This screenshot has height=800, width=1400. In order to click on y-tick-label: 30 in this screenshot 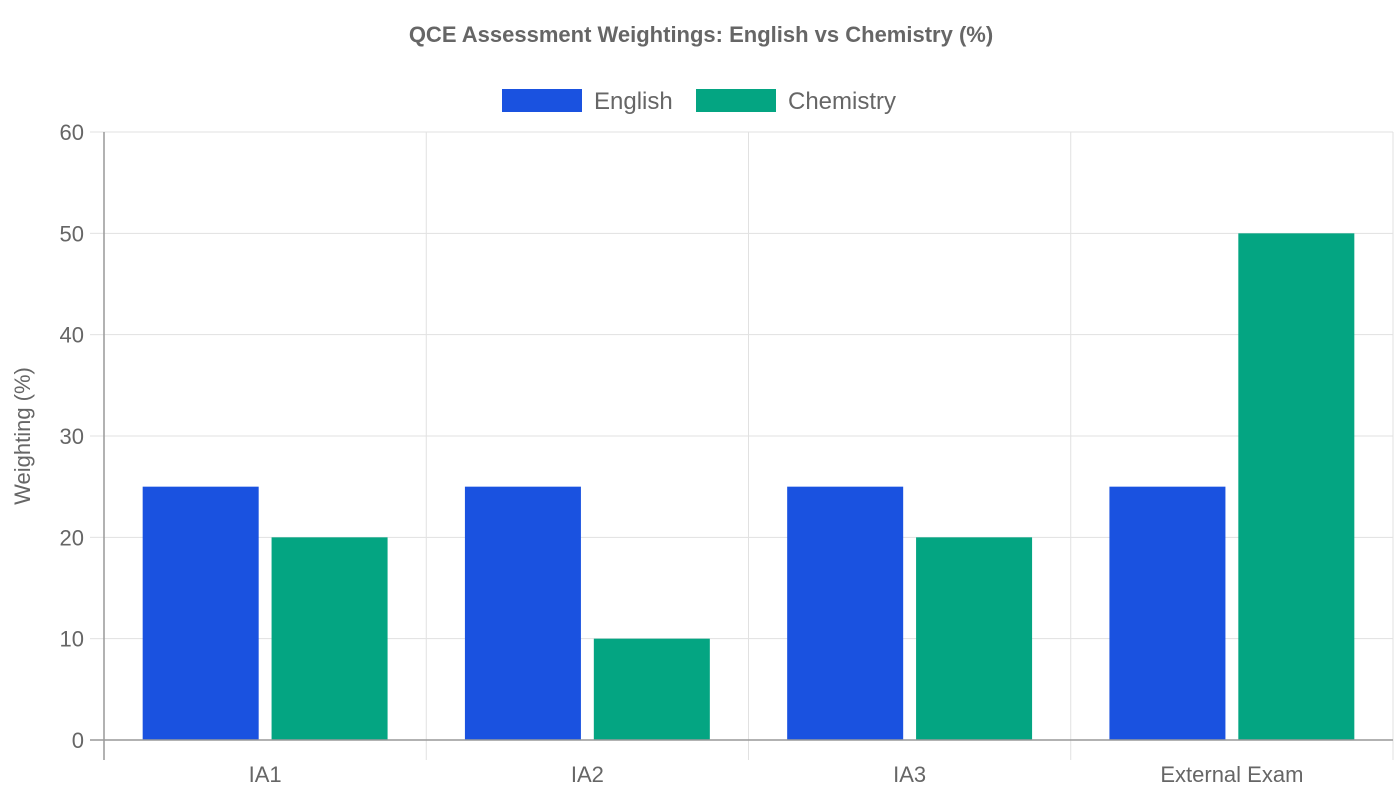, I will do `click(72, 436)`.